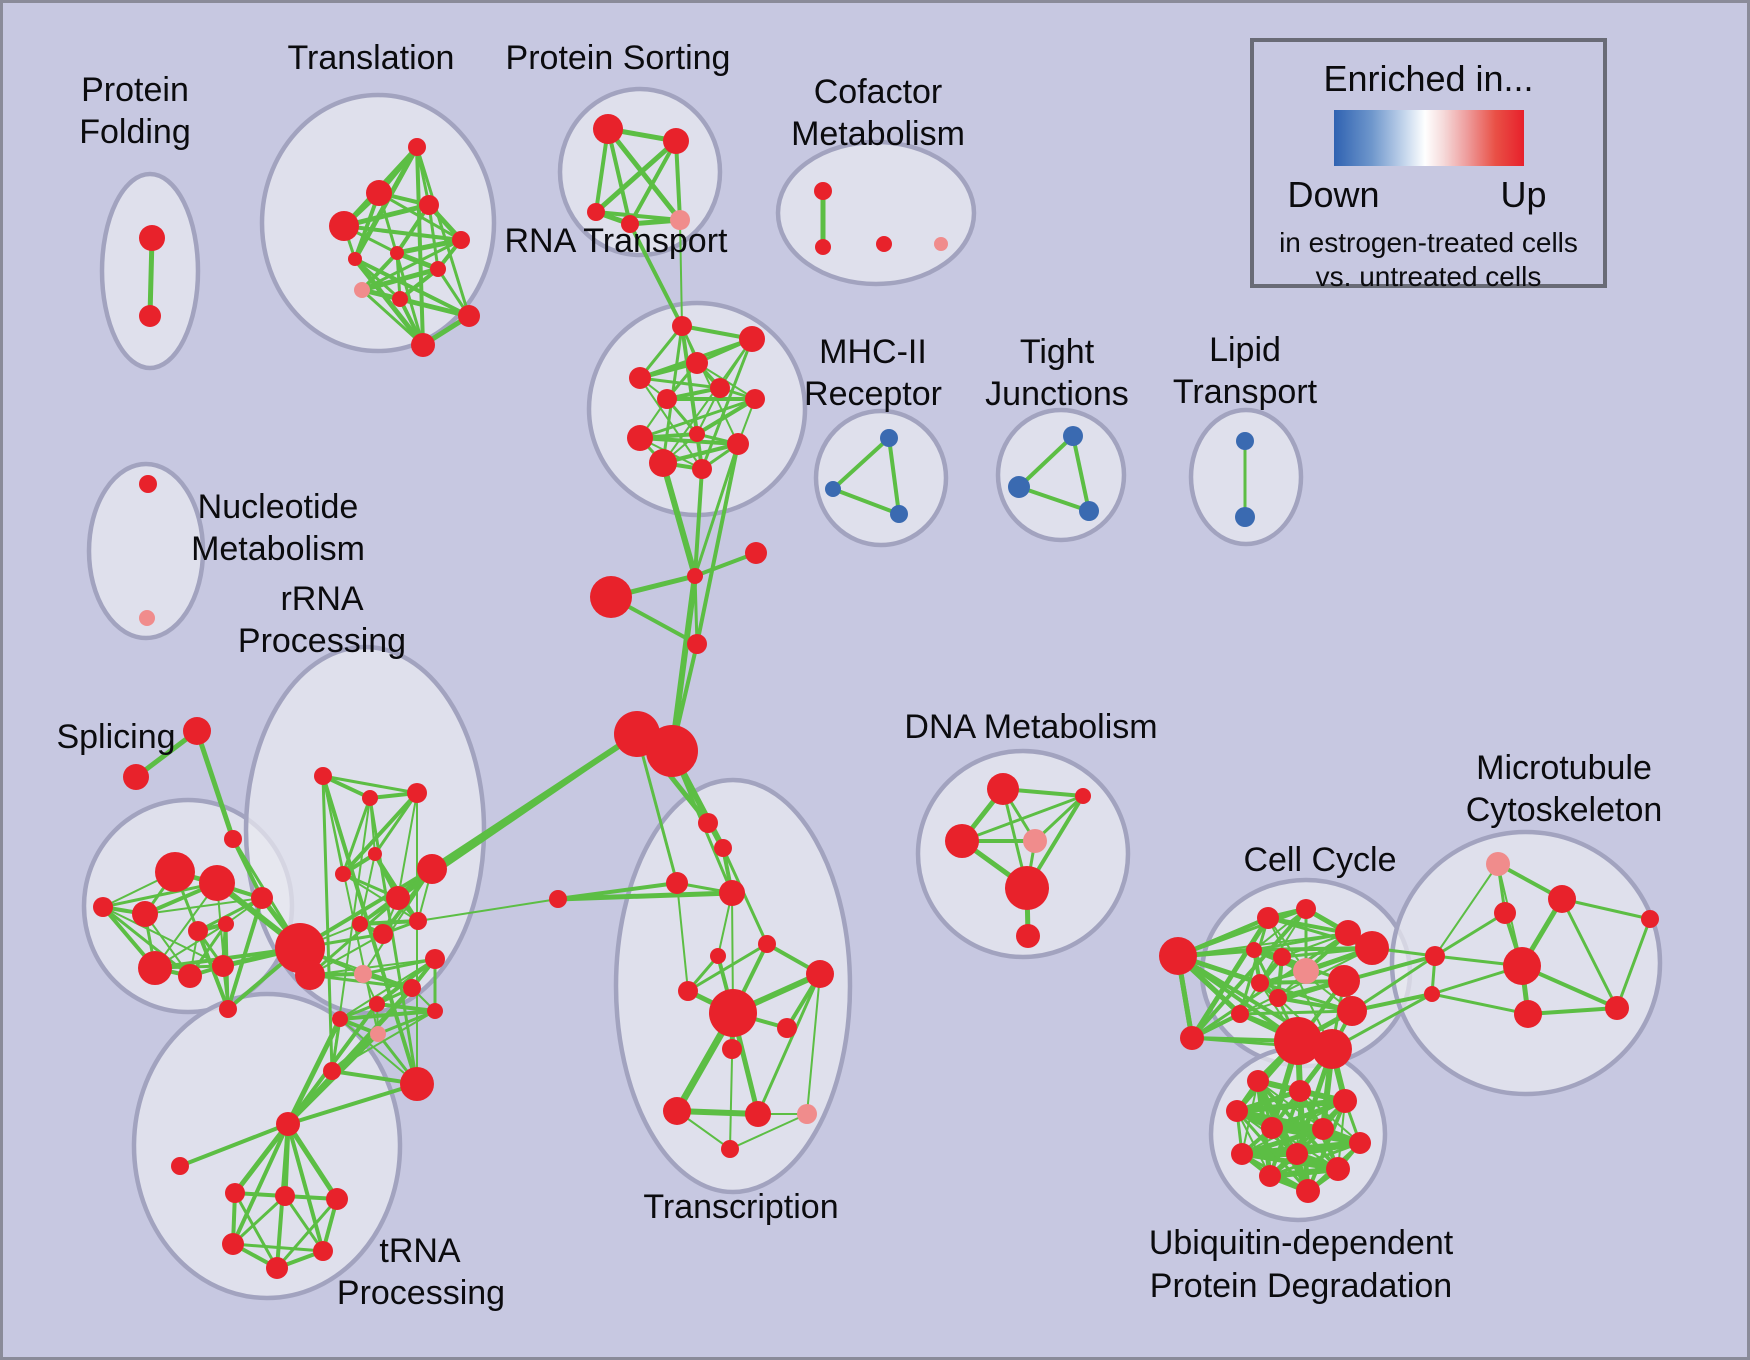 The height and width of the screenshot is (1360, 1750). Describe the element at coordinates (676, 141) in the screenshot. I see `node-ps1` at that location.